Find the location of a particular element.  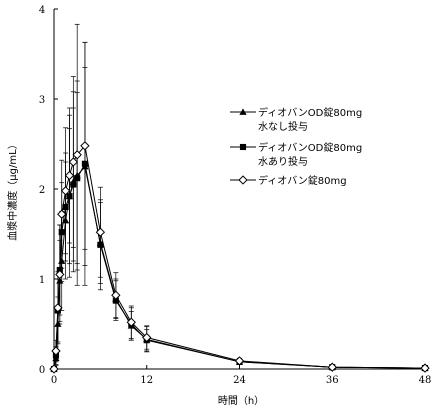

y-axis-label: 血漿中濃度（μg/mL） is located at coordinates (12, 189).